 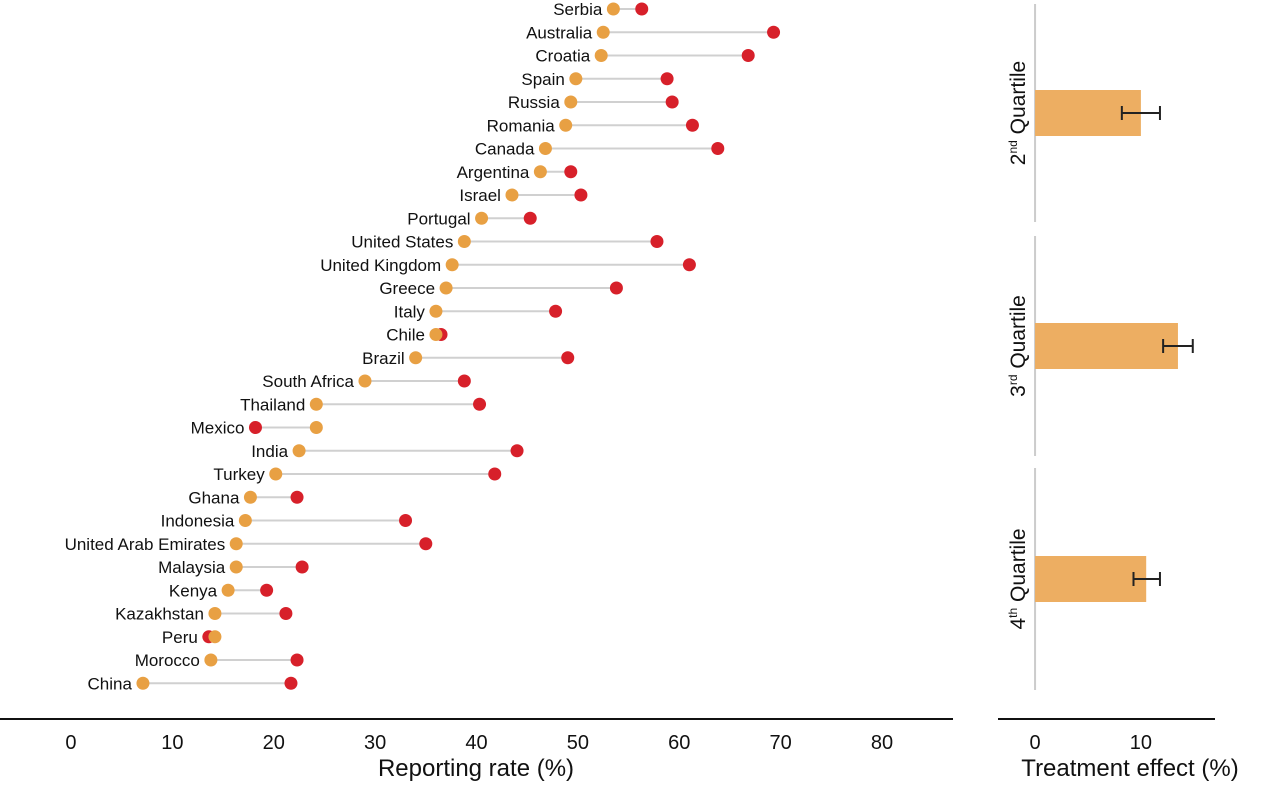 I want to click on end-point-romania, so click(x=692, y=125).